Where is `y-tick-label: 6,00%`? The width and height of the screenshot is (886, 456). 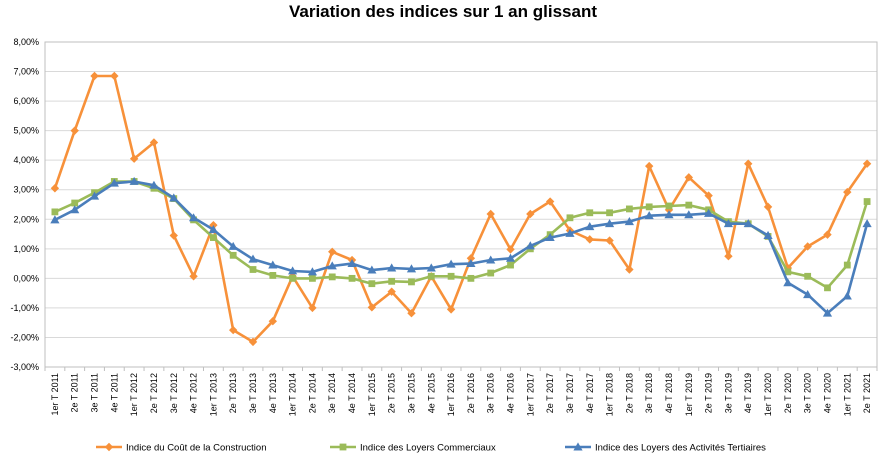
y-tick-label: 6,00% is located at coordinates (26, 101).